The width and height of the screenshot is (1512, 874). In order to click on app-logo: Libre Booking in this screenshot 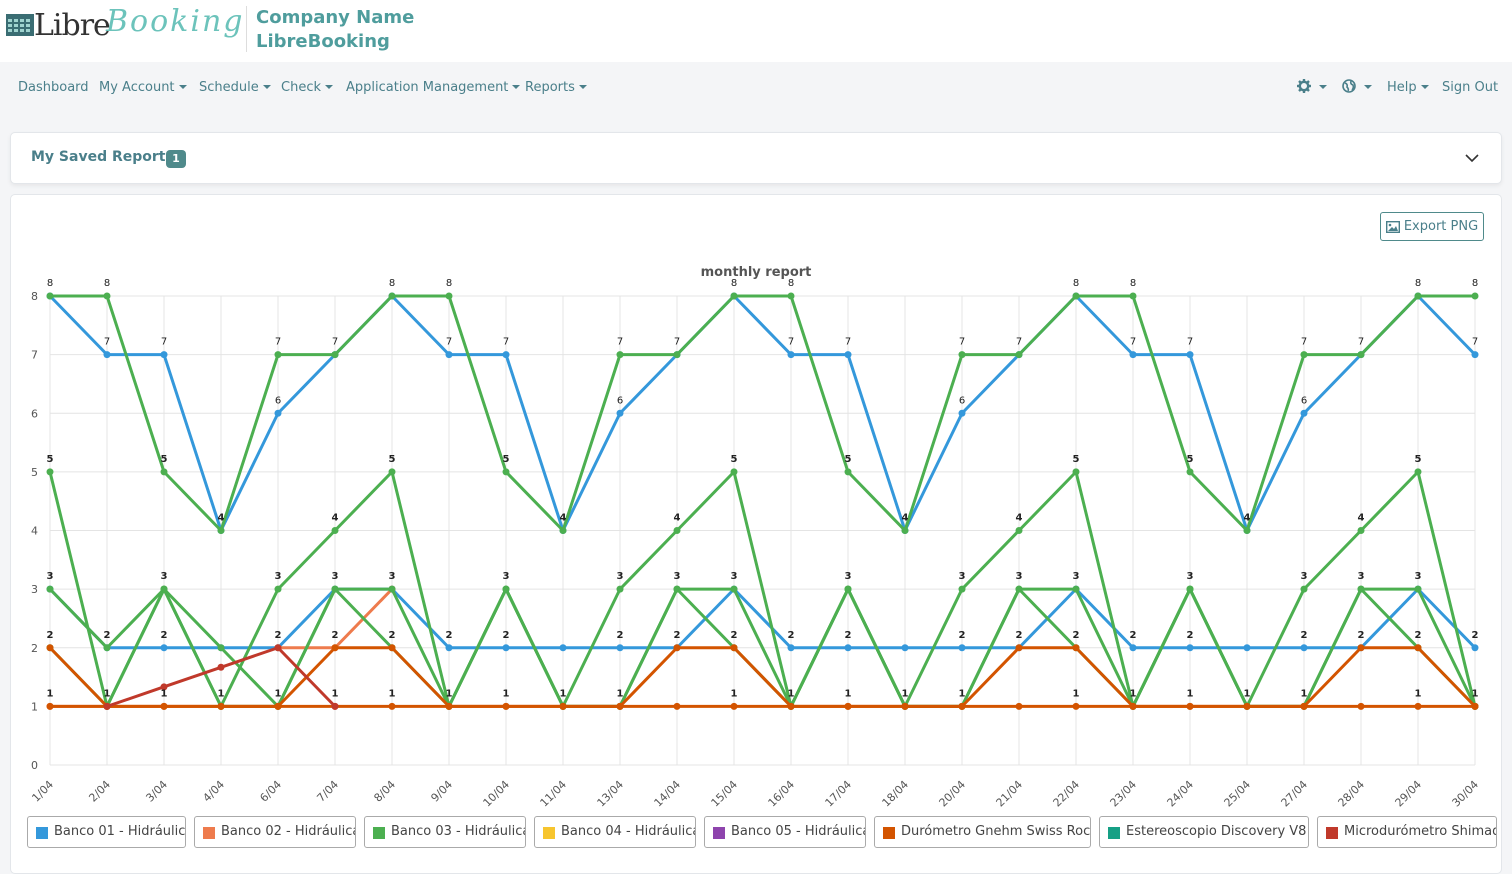, I will do `click(124, 30)`.